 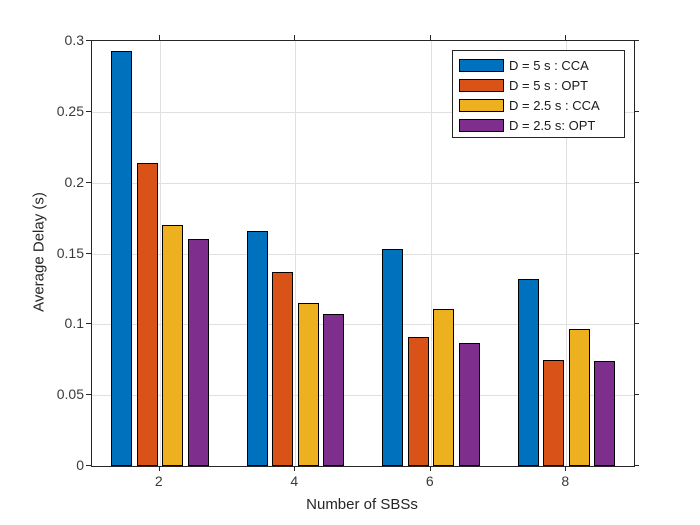 I want to click on legend-item: D = 2.5 s: OPT, so click(x=538, y=125).